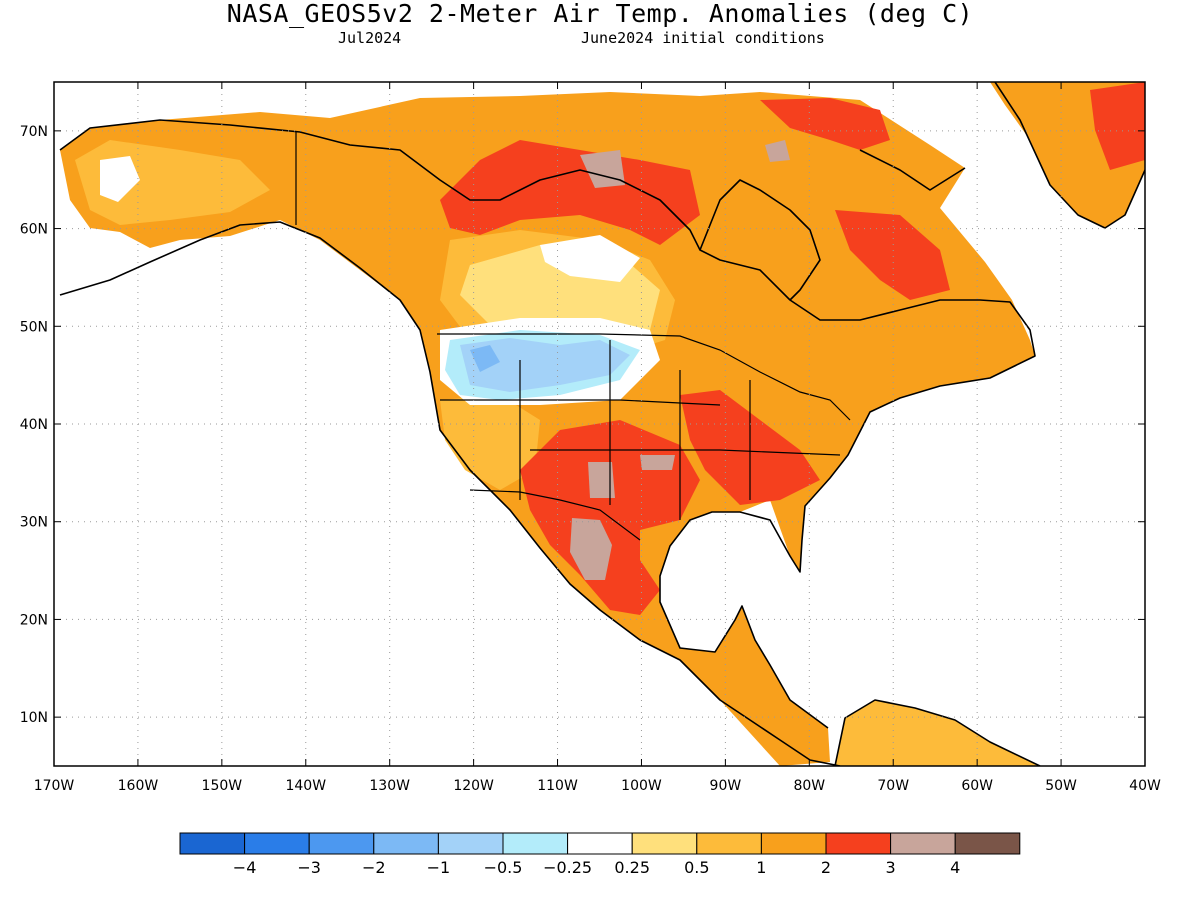  What do you see at coordinates (34, 230) in the screenshot?
I see `lat-tick-label-1: 60N` at bounding box center [34, 230].